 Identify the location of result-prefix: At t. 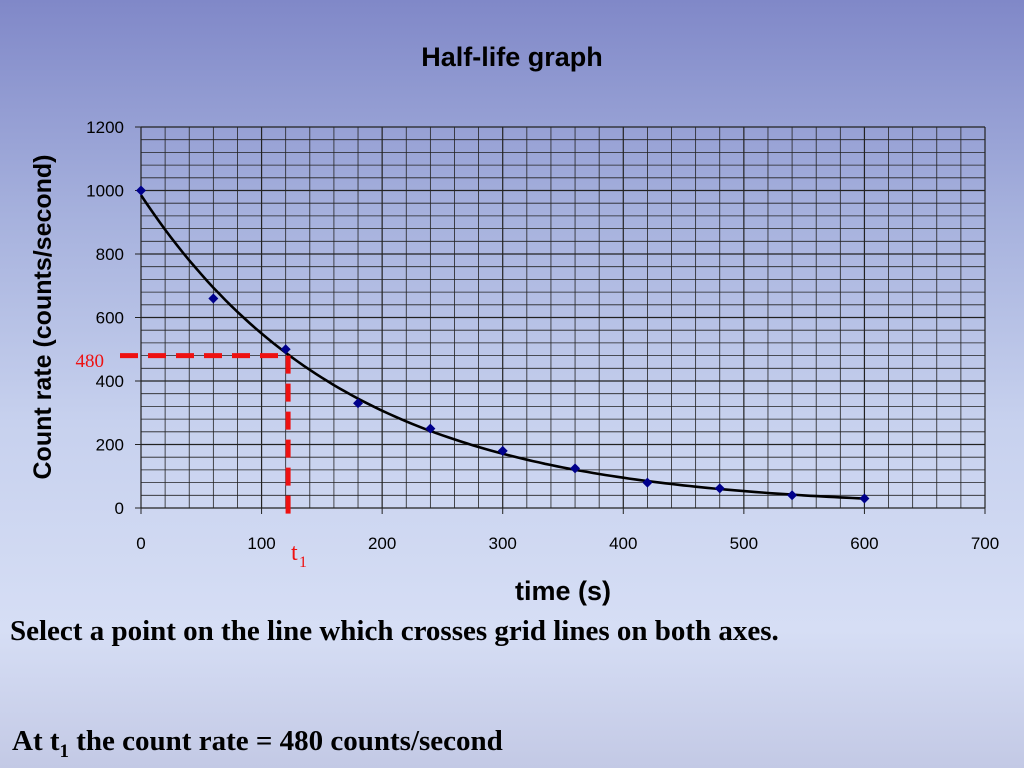
(36, 741).